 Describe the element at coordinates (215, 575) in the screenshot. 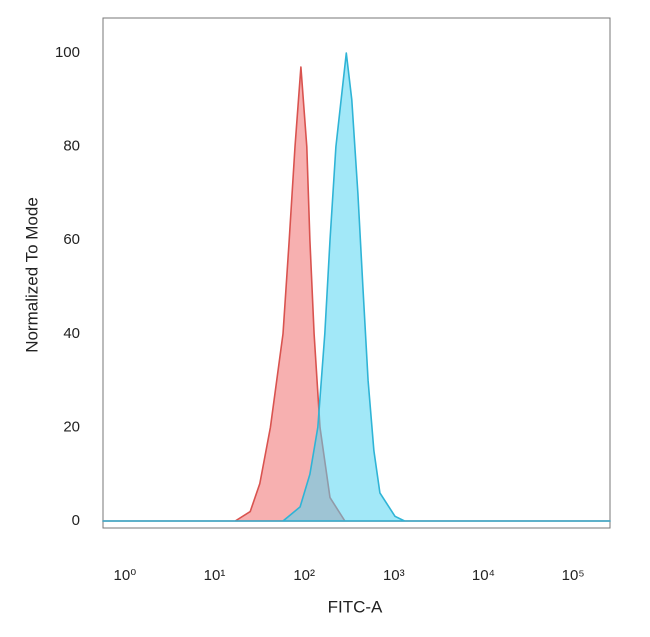

I see `x-tick-label: 10¹` at that location.